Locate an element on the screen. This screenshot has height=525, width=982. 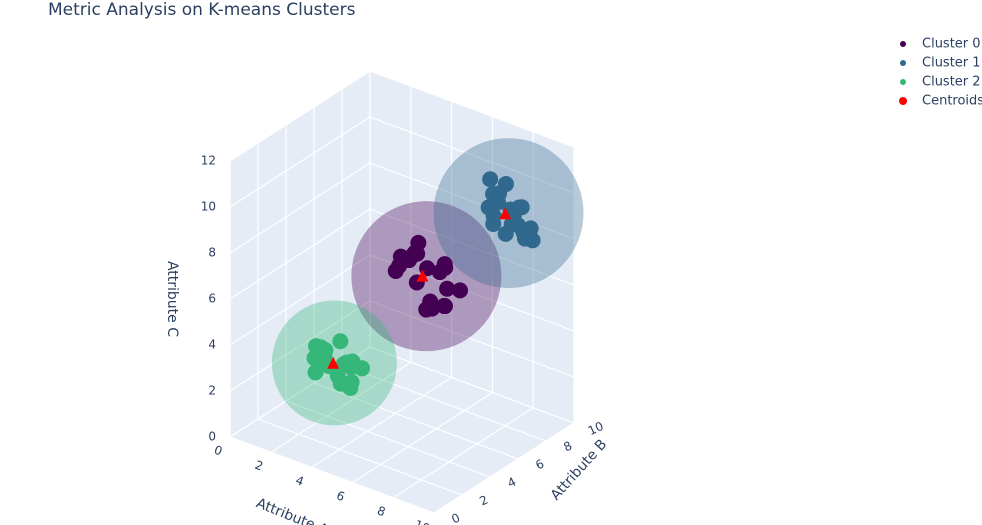
x-axis-title: Attribute A is located at coordinates (292, 510).